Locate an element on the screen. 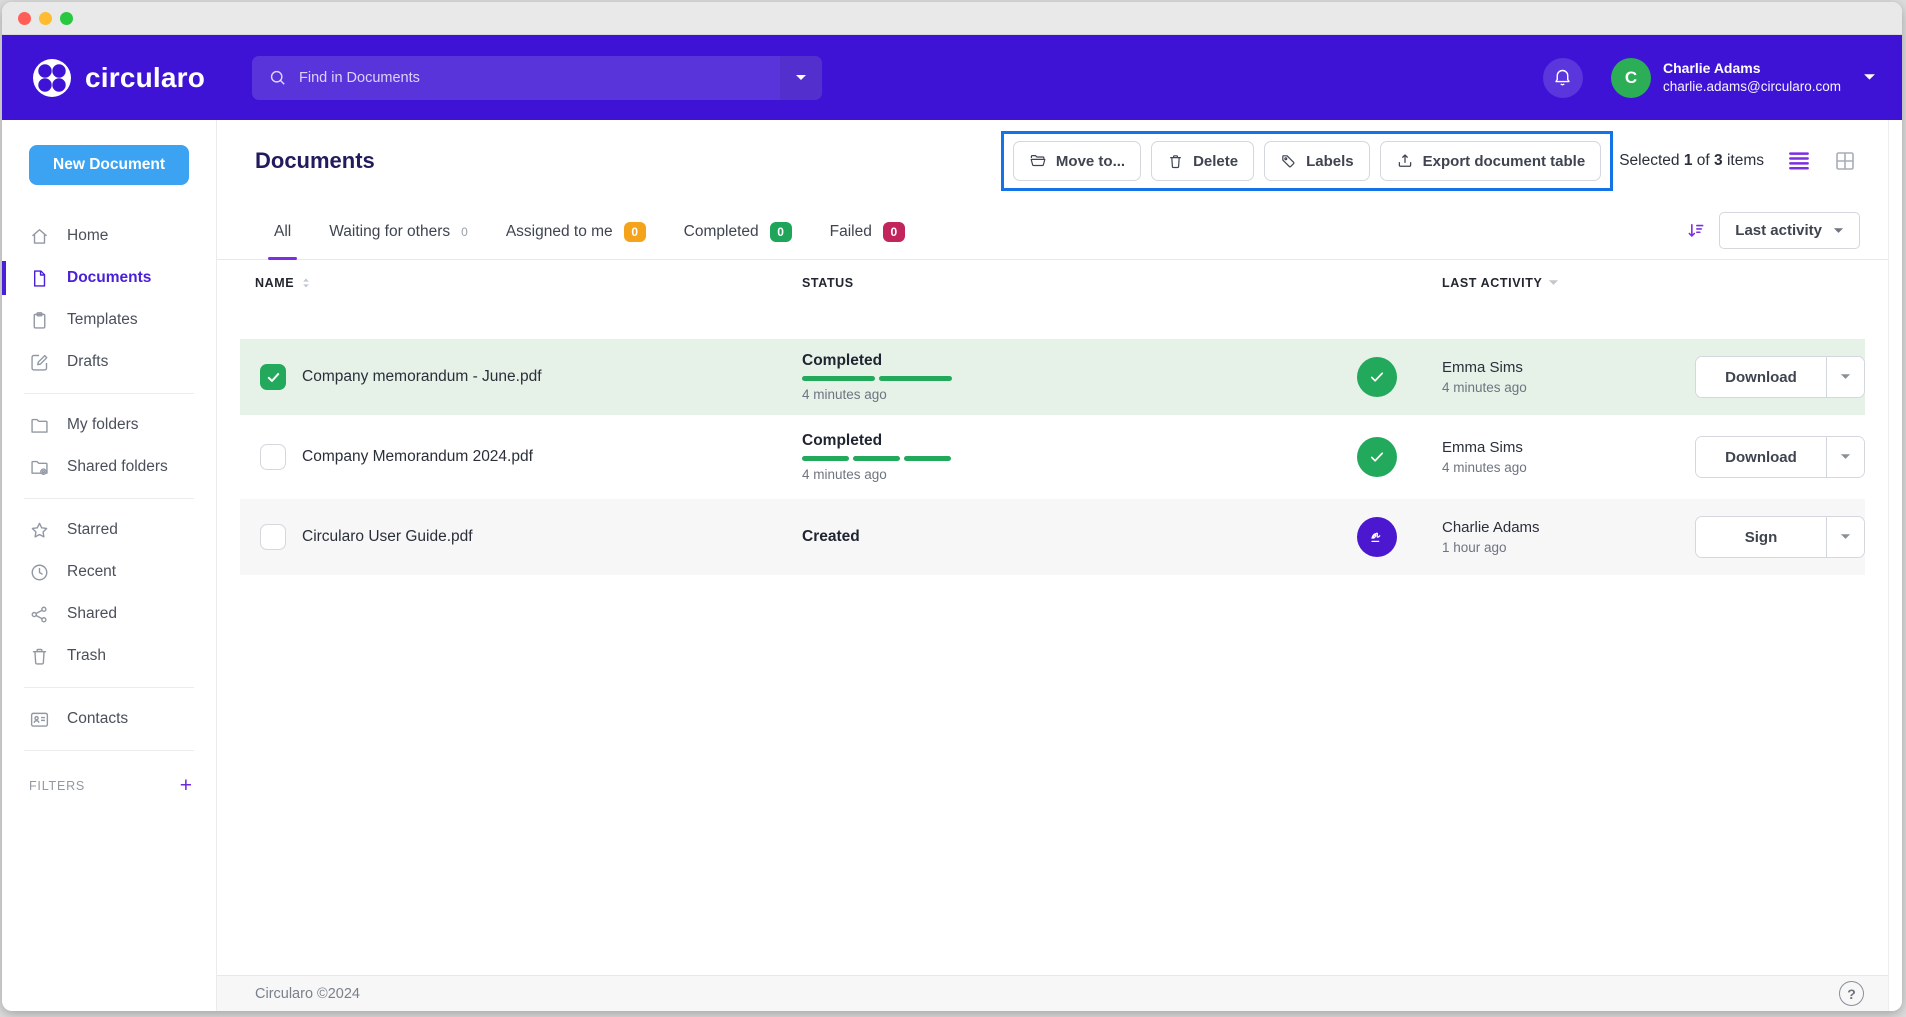  document-icon is located at coordinates (39, 278).